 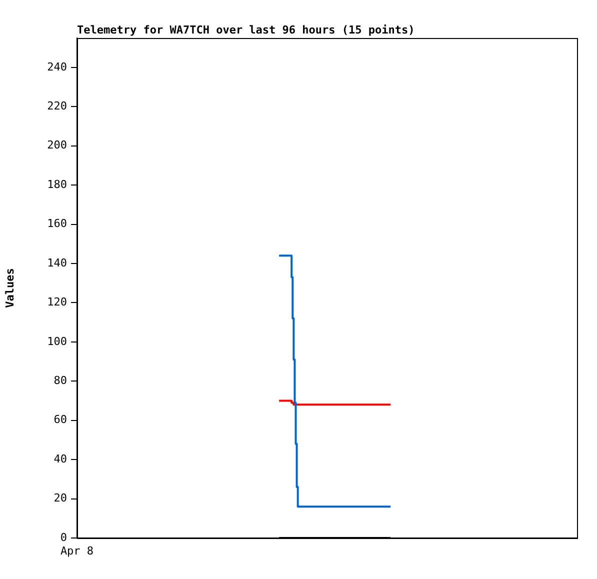 I want to click on y-tick-label: 120, so click(x=57, y=302).